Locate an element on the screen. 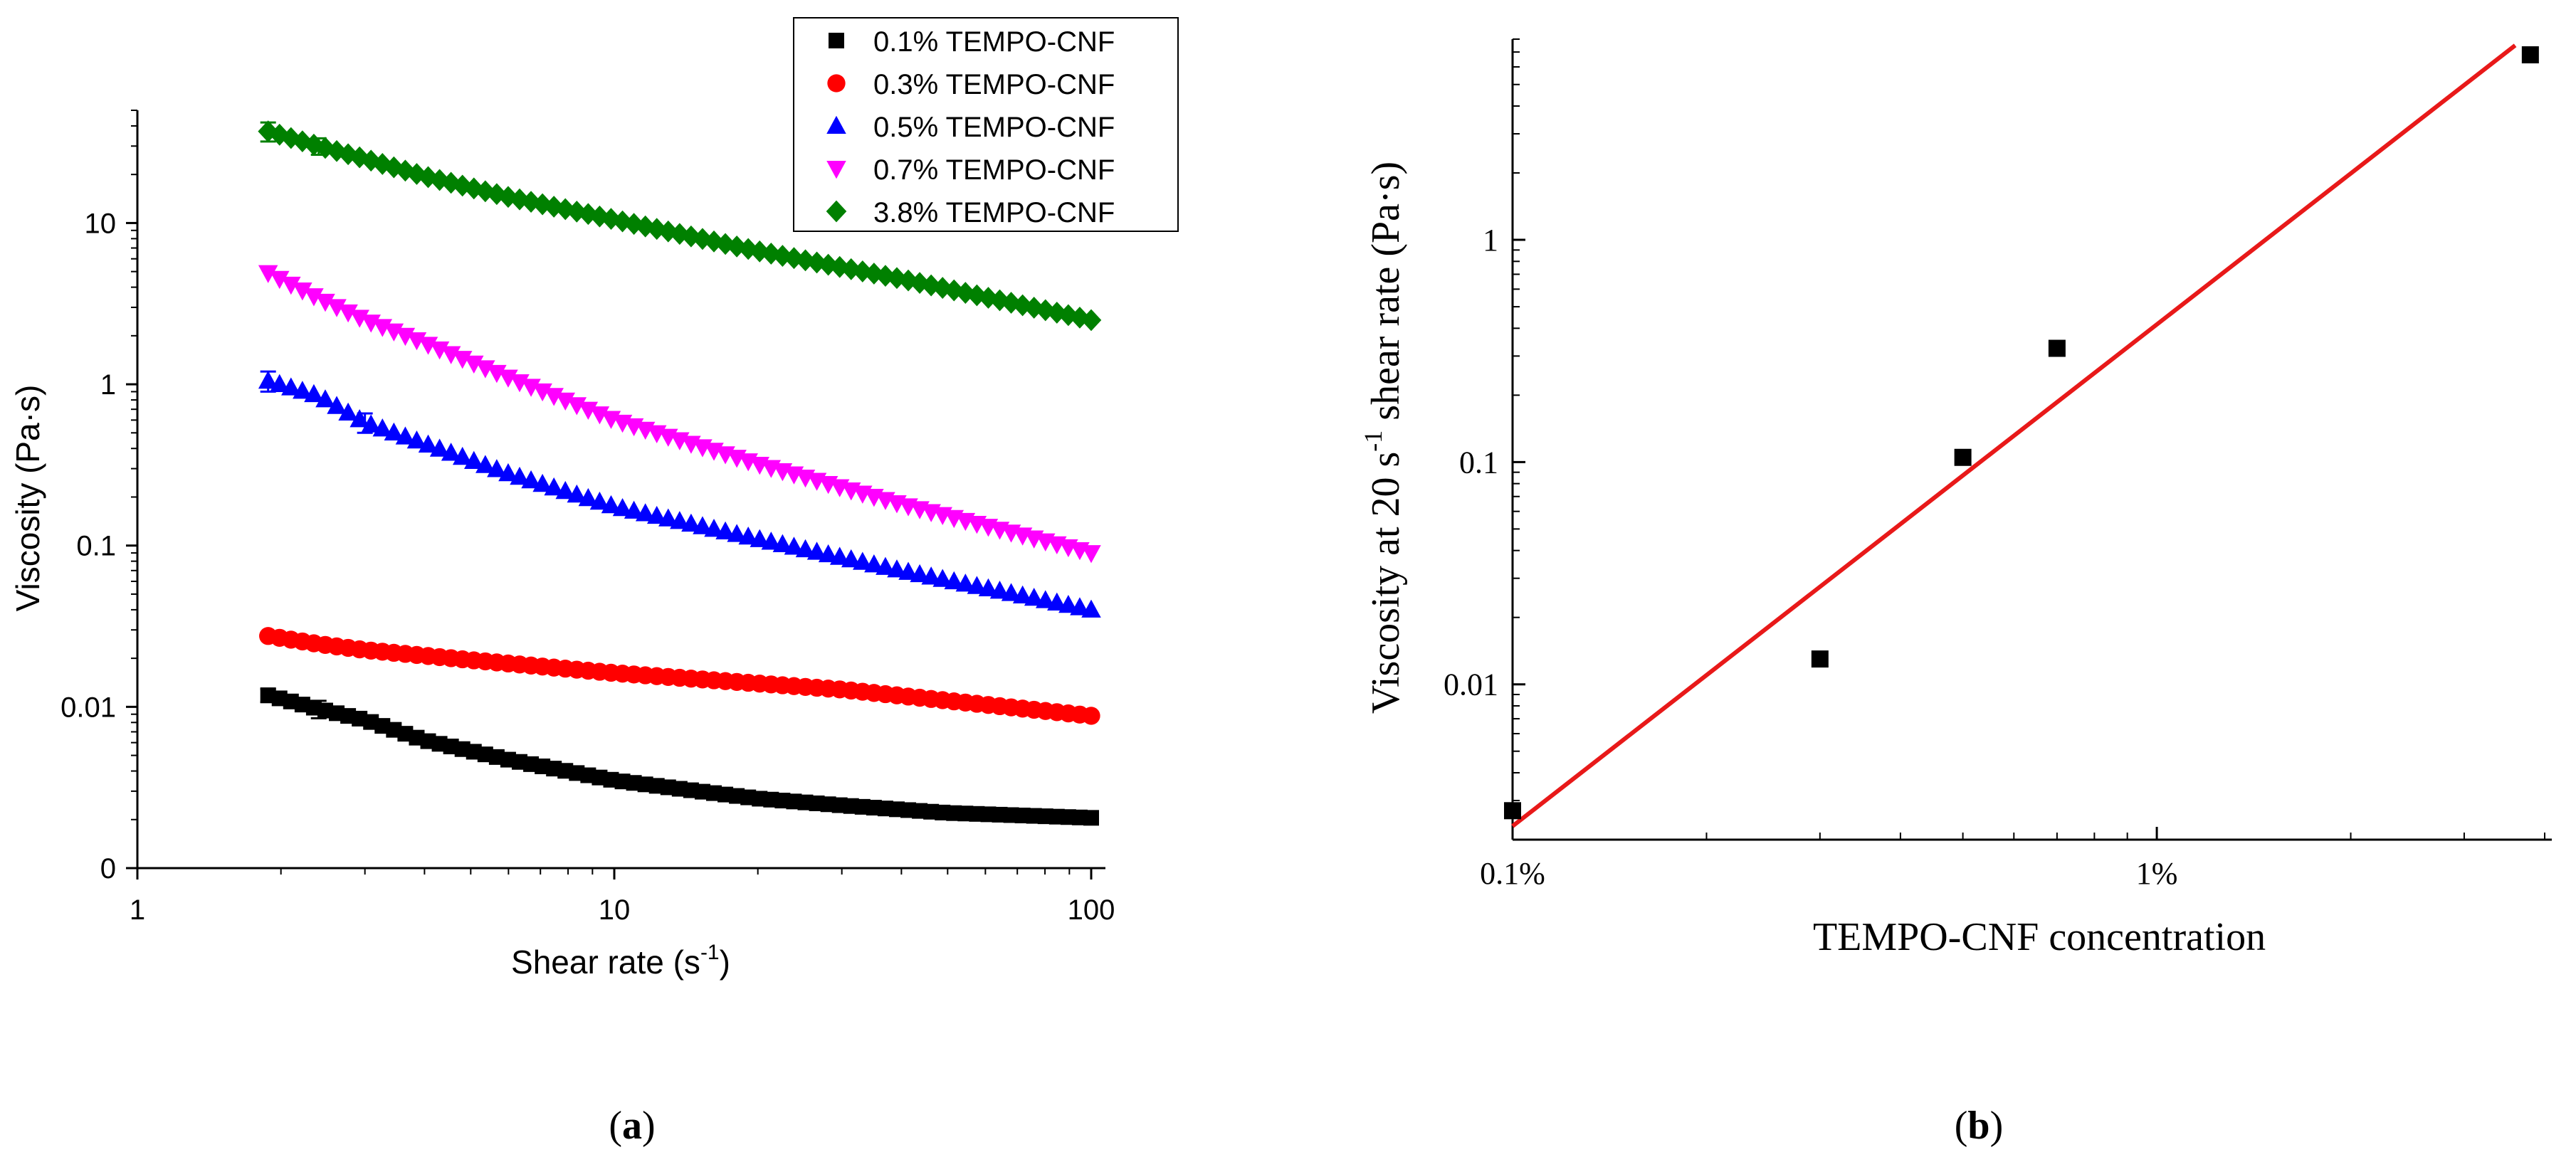 This screenshot has height=1162, width=2576. panel-b-x-axis-label: TEMPO-CNF concentration is located at coordinates (2040, 937).